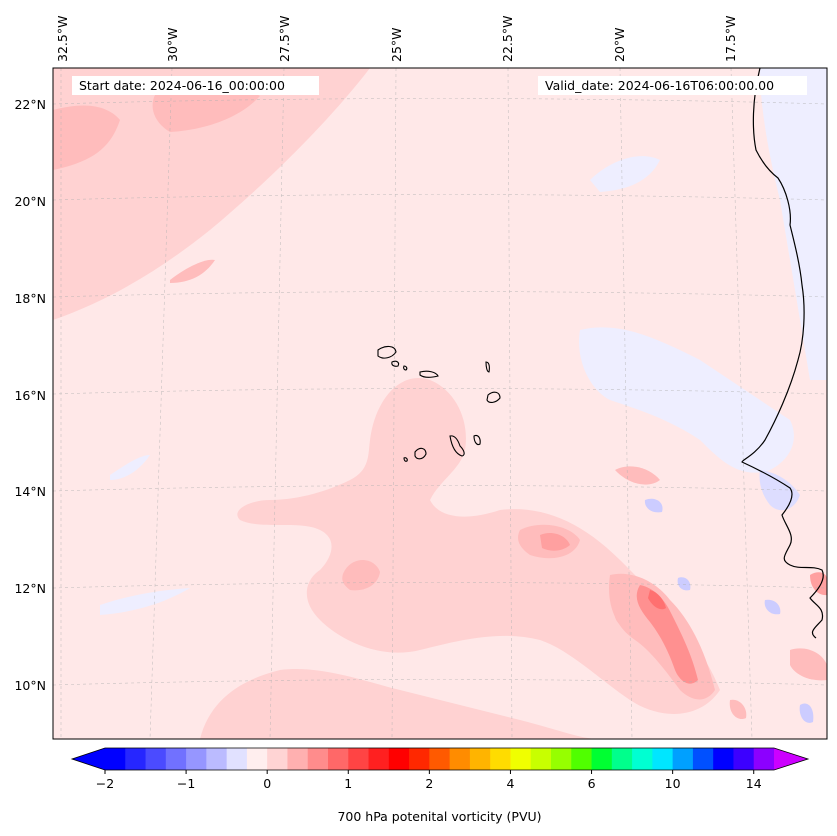 Image resolution: width=837 pixels, height=836 pixels. Describe the element at coordinates (400, 704) in the screenshot. I see `pv-contour-south-band` at that location.